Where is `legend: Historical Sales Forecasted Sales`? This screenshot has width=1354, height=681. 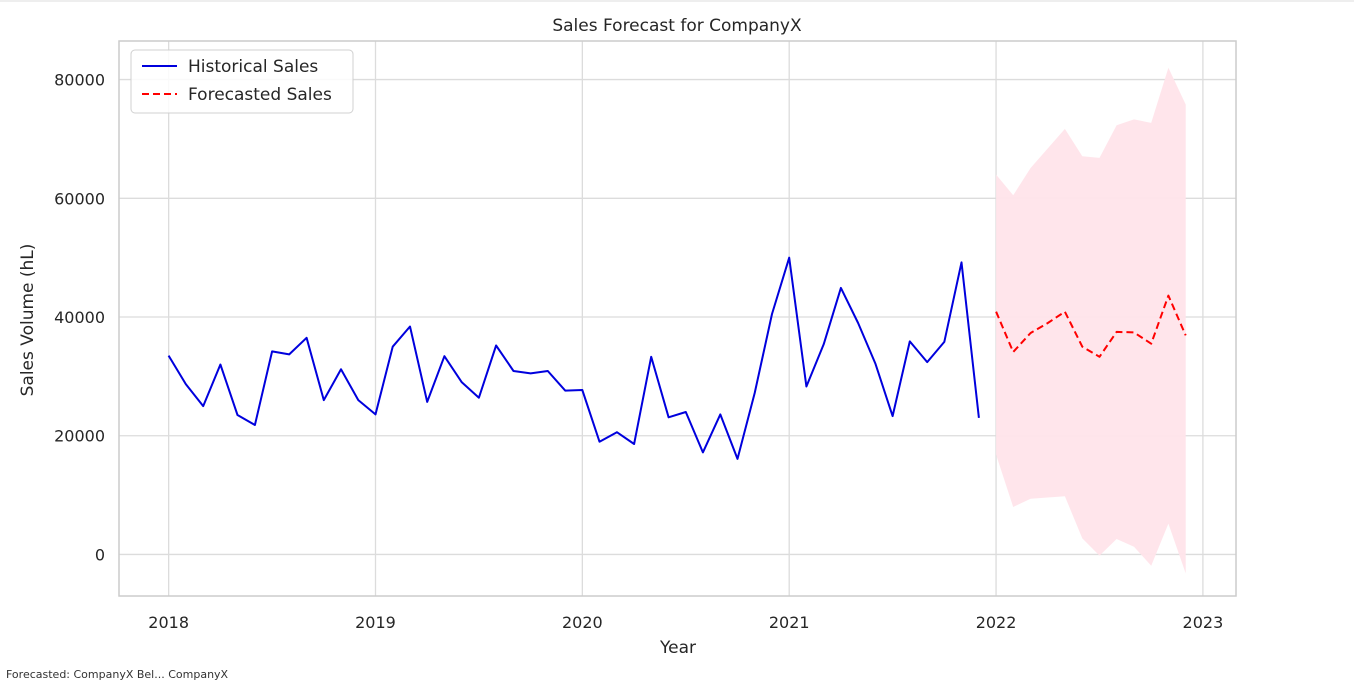
legend: Historical Sales Forecasted Sales is located at coordinates (242, 81).